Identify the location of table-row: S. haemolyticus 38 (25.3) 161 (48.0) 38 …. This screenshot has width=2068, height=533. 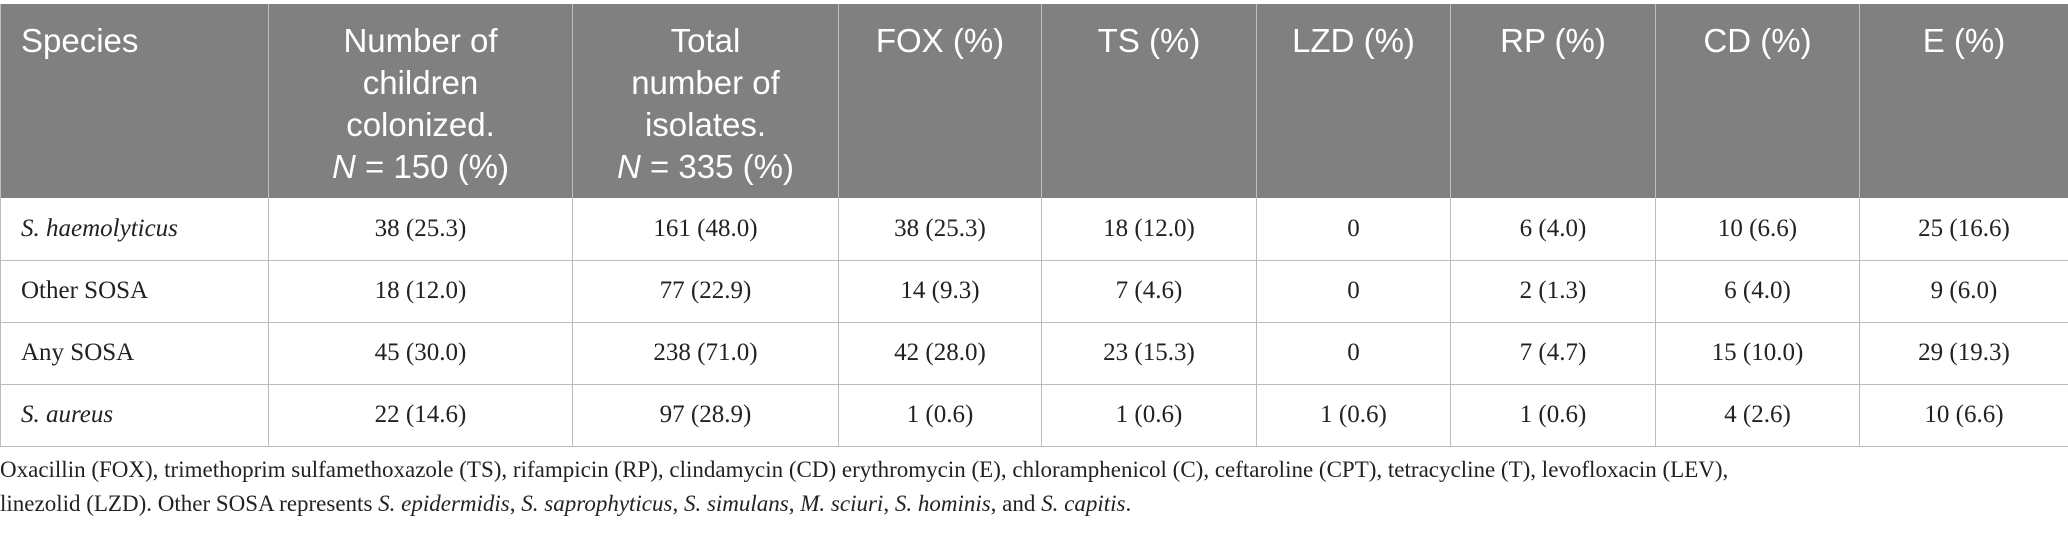
(1034, 229).